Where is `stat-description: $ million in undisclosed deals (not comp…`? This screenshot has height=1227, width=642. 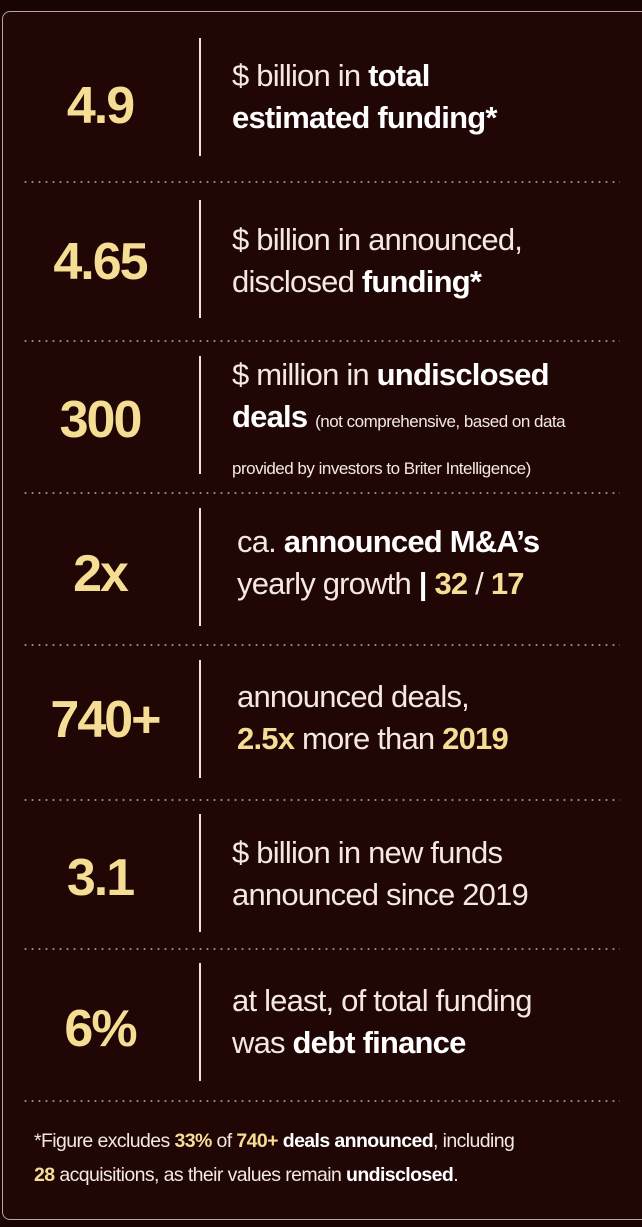
stat-description: $ million in undisclosed deals (not comp… is located at coordinates (437, 422).